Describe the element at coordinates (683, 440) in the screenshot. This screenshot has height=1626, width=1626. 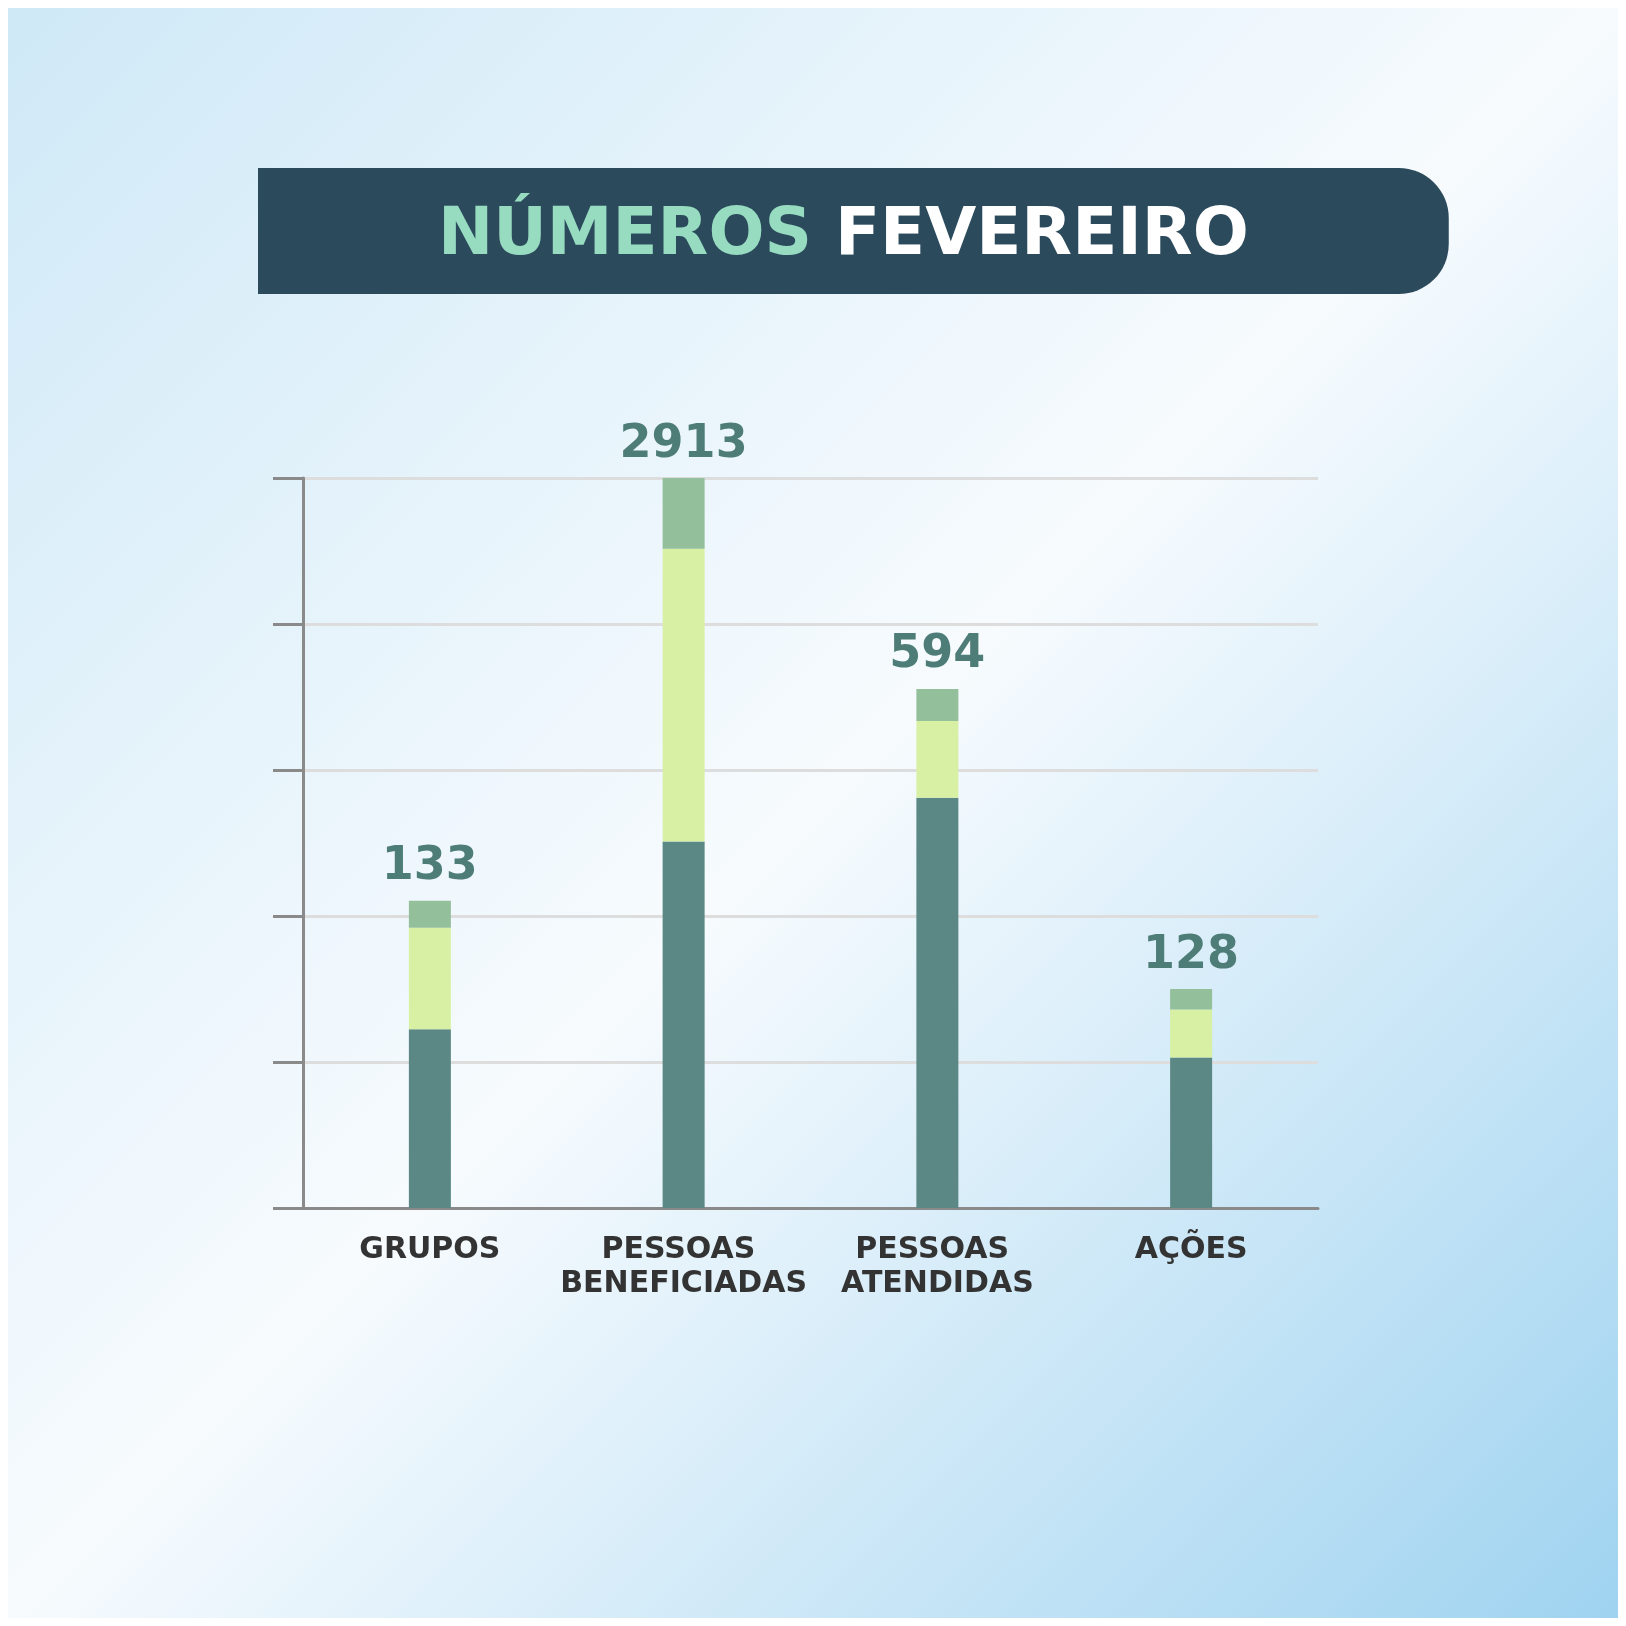
I see `annotation: 2913` at that location.